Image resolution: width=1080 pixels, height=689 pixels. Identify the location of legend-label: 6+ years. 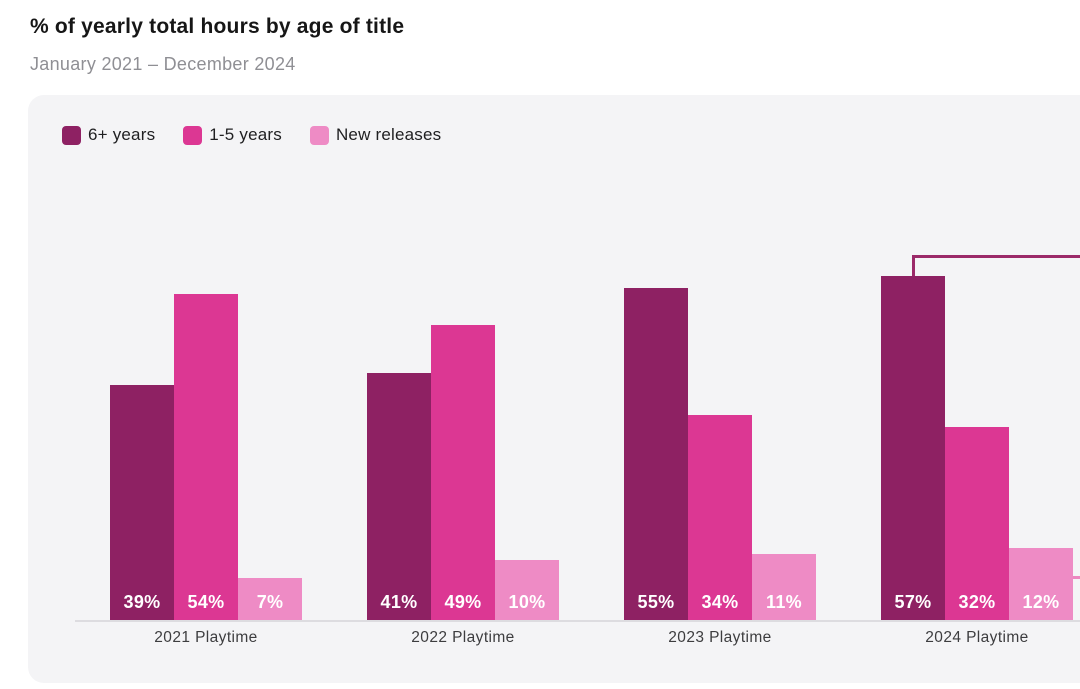
(122, 134).